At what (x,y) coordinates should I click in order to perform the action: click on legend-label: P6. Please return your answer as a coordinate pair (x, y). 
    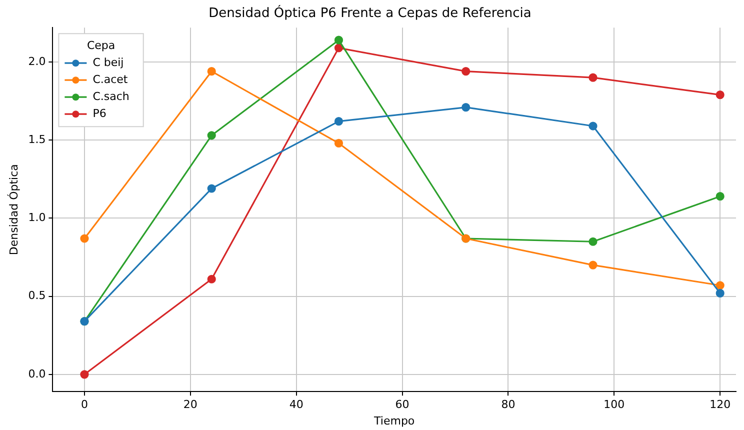
    Looking at the image, I should click on (99, 113).